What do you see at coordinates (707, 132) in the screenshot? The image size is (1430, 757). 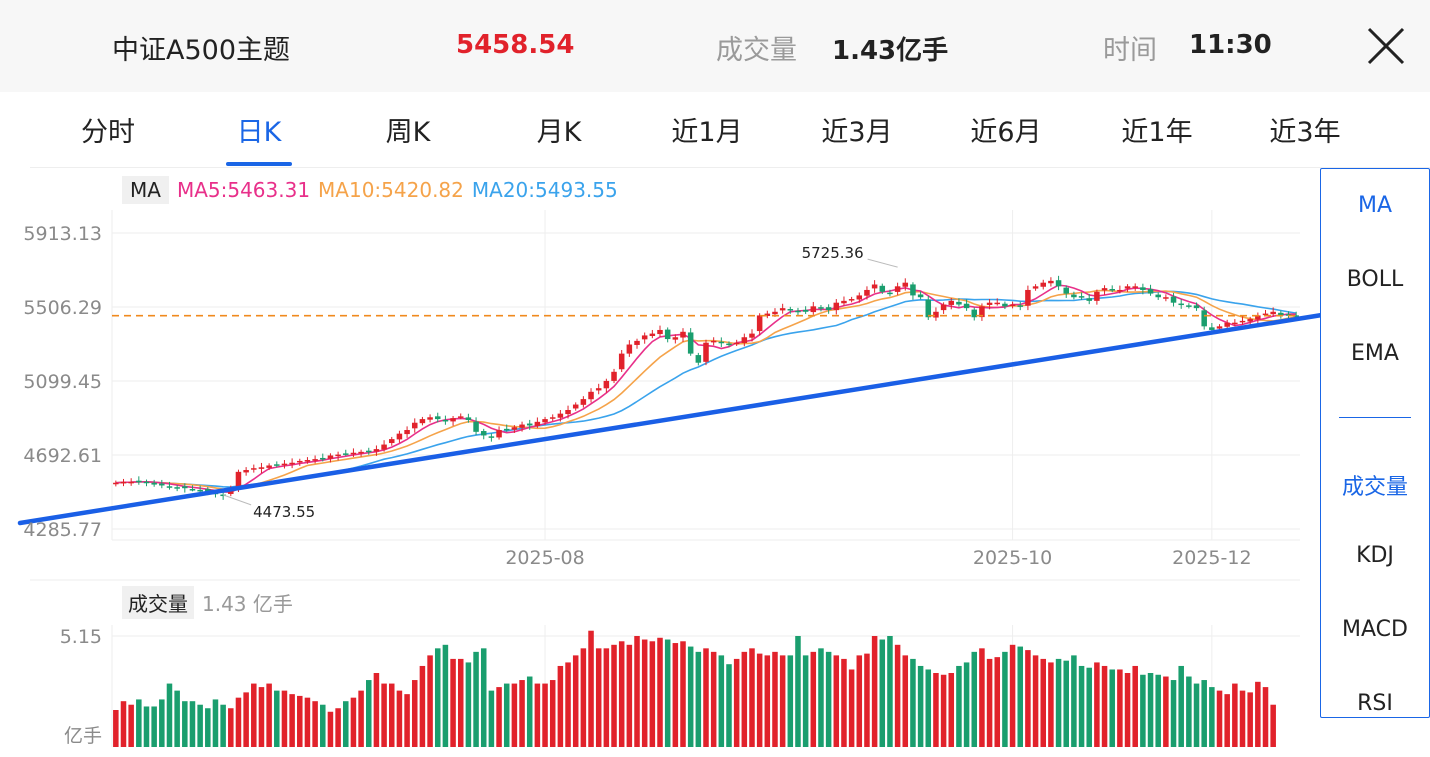 I see `tab-1-month: 近1月` at bounding box center [707, 132].